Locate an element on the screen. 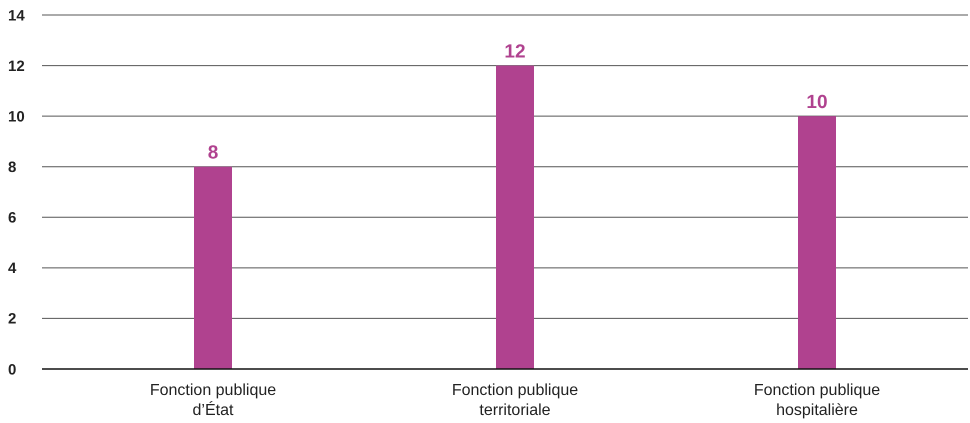 Image resolution: width=970 pixels, height=423 pixels. data-label: 8 is located at coordinates (213, 153).